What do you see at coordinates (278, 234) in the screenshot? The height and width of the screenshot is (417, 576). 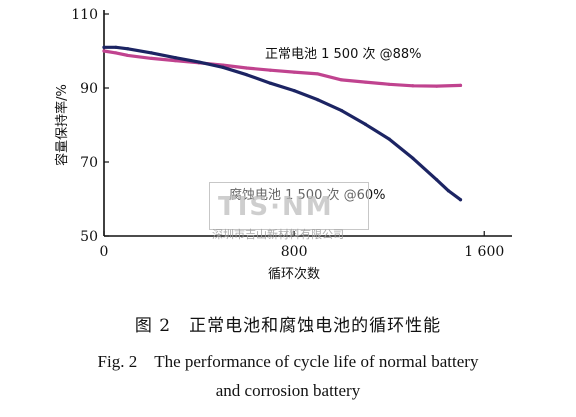 I see `watermark-company-text: 深圳市吉山新材料有限公司` at bounding box center [278, 234].